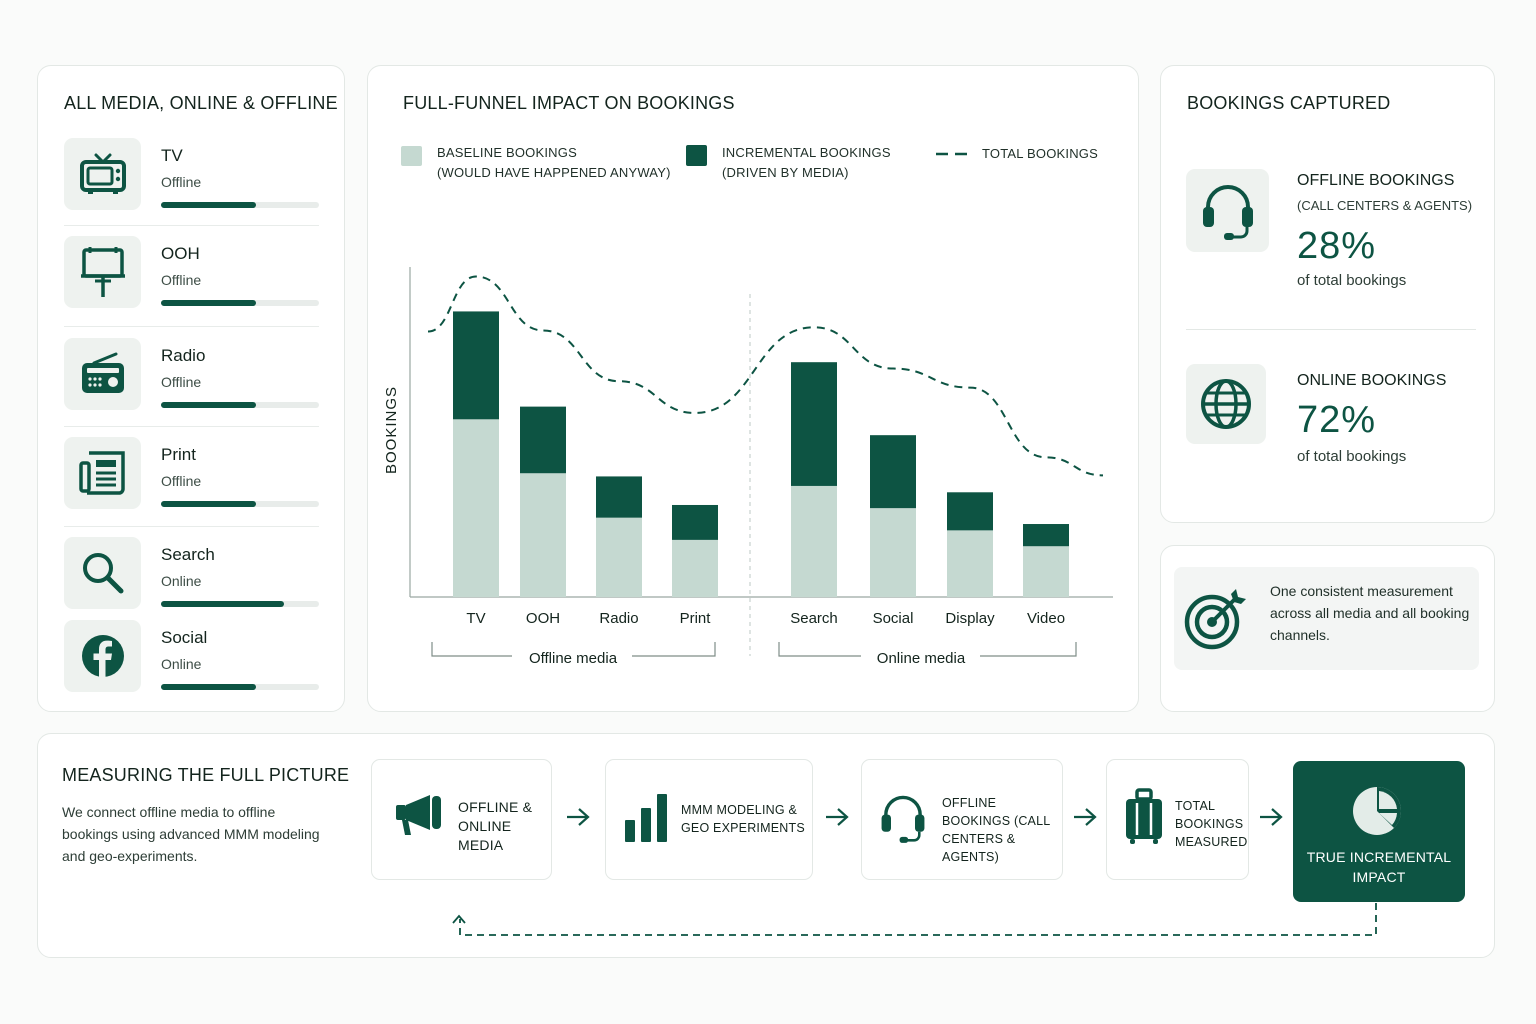 This screenshot has width=1536, height=1024. What do you see at coordinates (996, 830) in the screenshot?
I see `step-label: OFFLINE BOOKINGS (CALL CENTERS & AGENTS)` at bounding box center [996, 830].